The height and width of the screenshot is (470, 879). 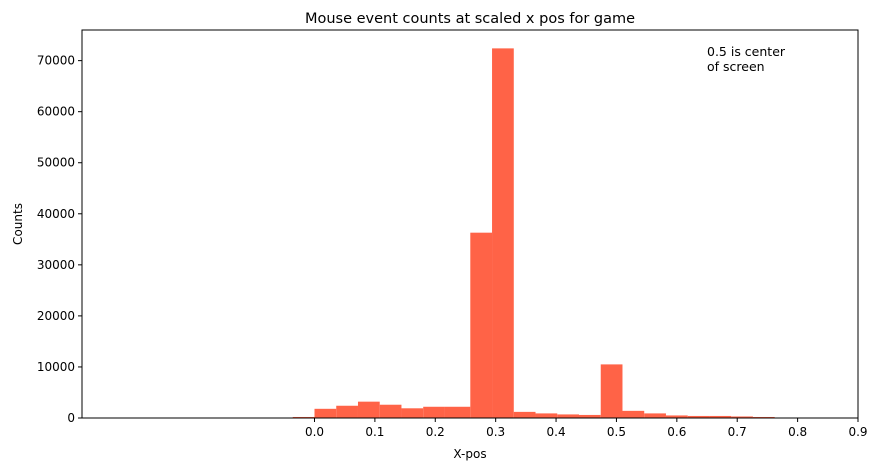 What do you see at coordinates (495, 432) in the screenshot?
I see `x-tick-label: 0.3` at bounding box center [495, 432].